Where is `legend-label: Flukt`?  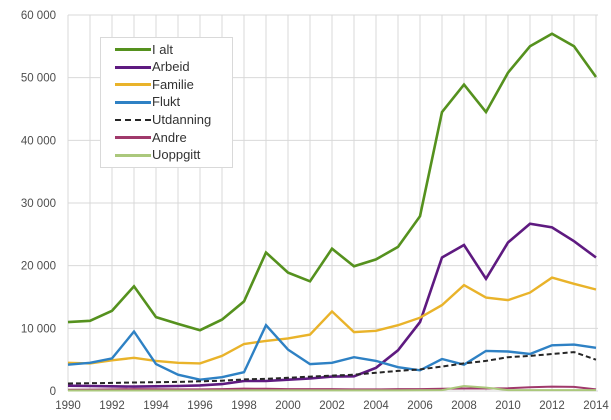
legend-label: Flukt is located at coordinates (166, 102).